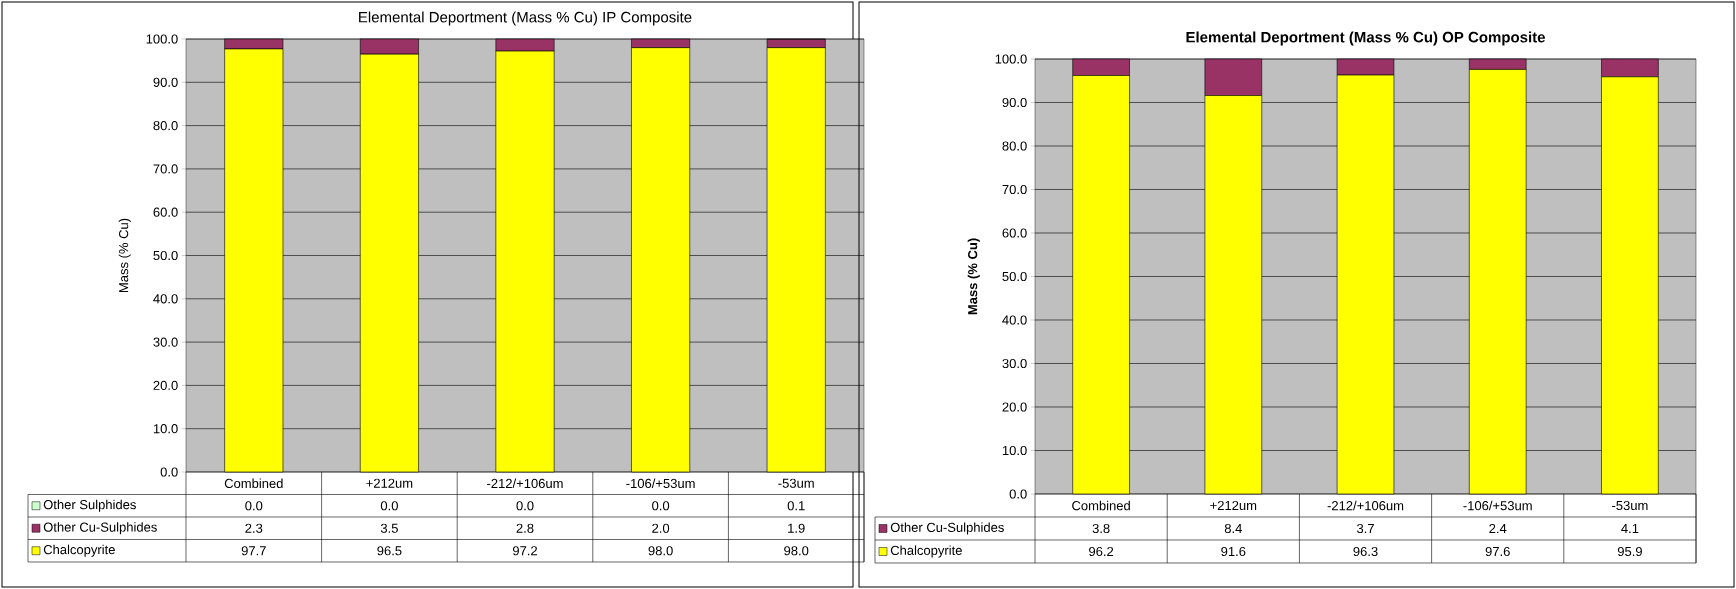  Describe the element at coordinates (1233, 551) in the screenshot. I see `data-label: 91.6` at that location.